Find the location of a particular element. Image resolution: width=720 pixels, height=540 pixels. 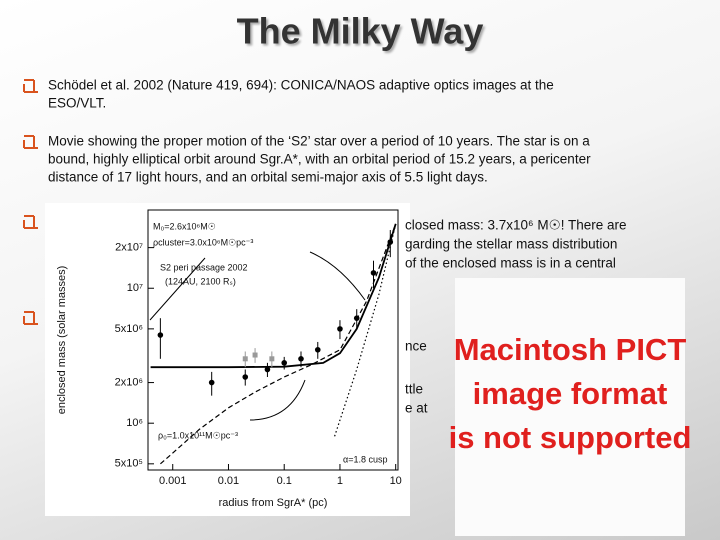

y-tick-label: 10⁷ is located at coordinates (135, 288).